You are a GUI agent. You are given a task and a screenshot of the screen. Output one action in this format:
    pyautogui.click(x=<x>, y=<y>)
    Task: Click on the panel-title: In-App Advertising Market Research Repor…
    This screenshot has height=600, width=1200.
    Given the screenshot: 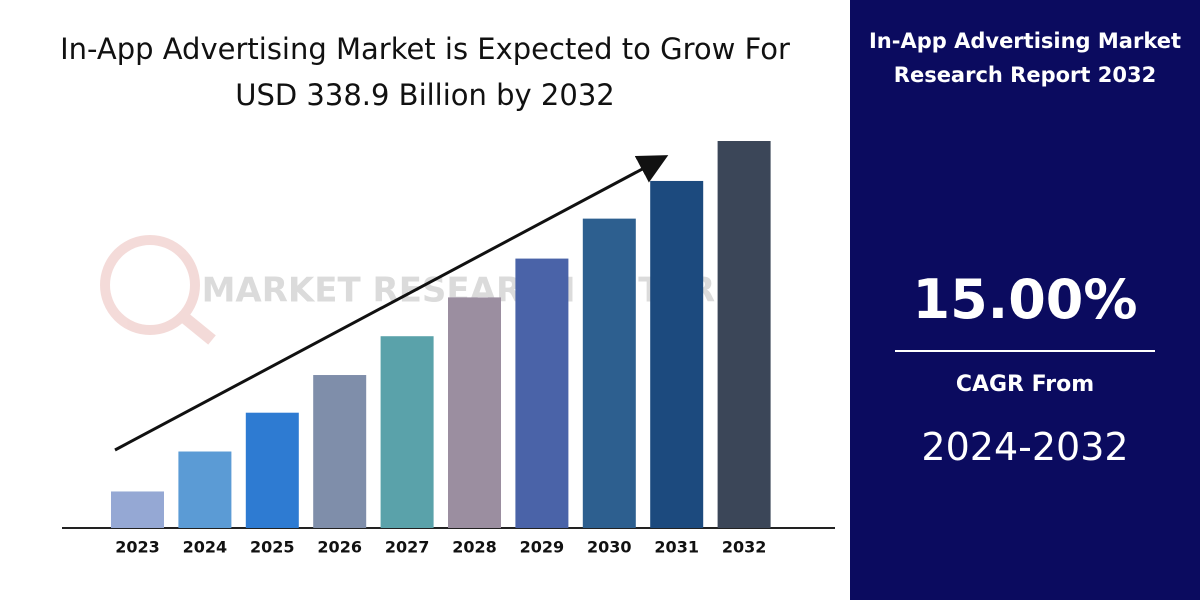 What is the action you would take?
    pyautogui.click(x=1025, y=58)
    